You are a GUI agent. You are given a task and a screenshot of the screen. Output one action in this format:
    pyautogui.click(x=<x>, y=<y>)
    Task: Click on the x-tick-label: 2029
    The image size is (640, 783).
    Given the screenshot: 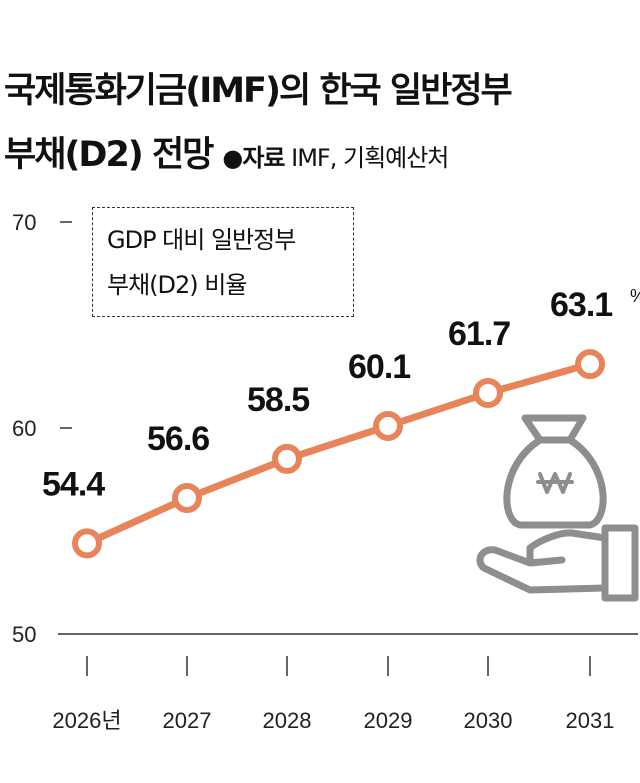 What is the action you would take?
    pyautogui.click(x=388, y=720)
    